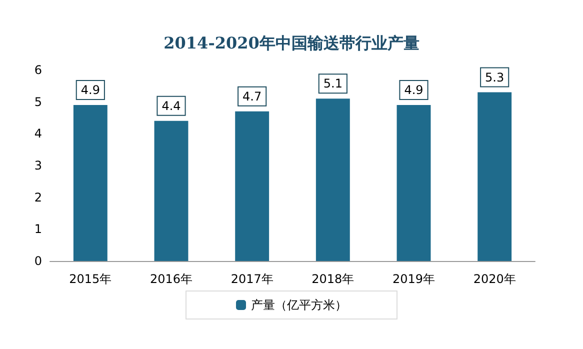 This screenshot has width=583, height=349. I want to click on data-label: 5.3, so click(494, 77).